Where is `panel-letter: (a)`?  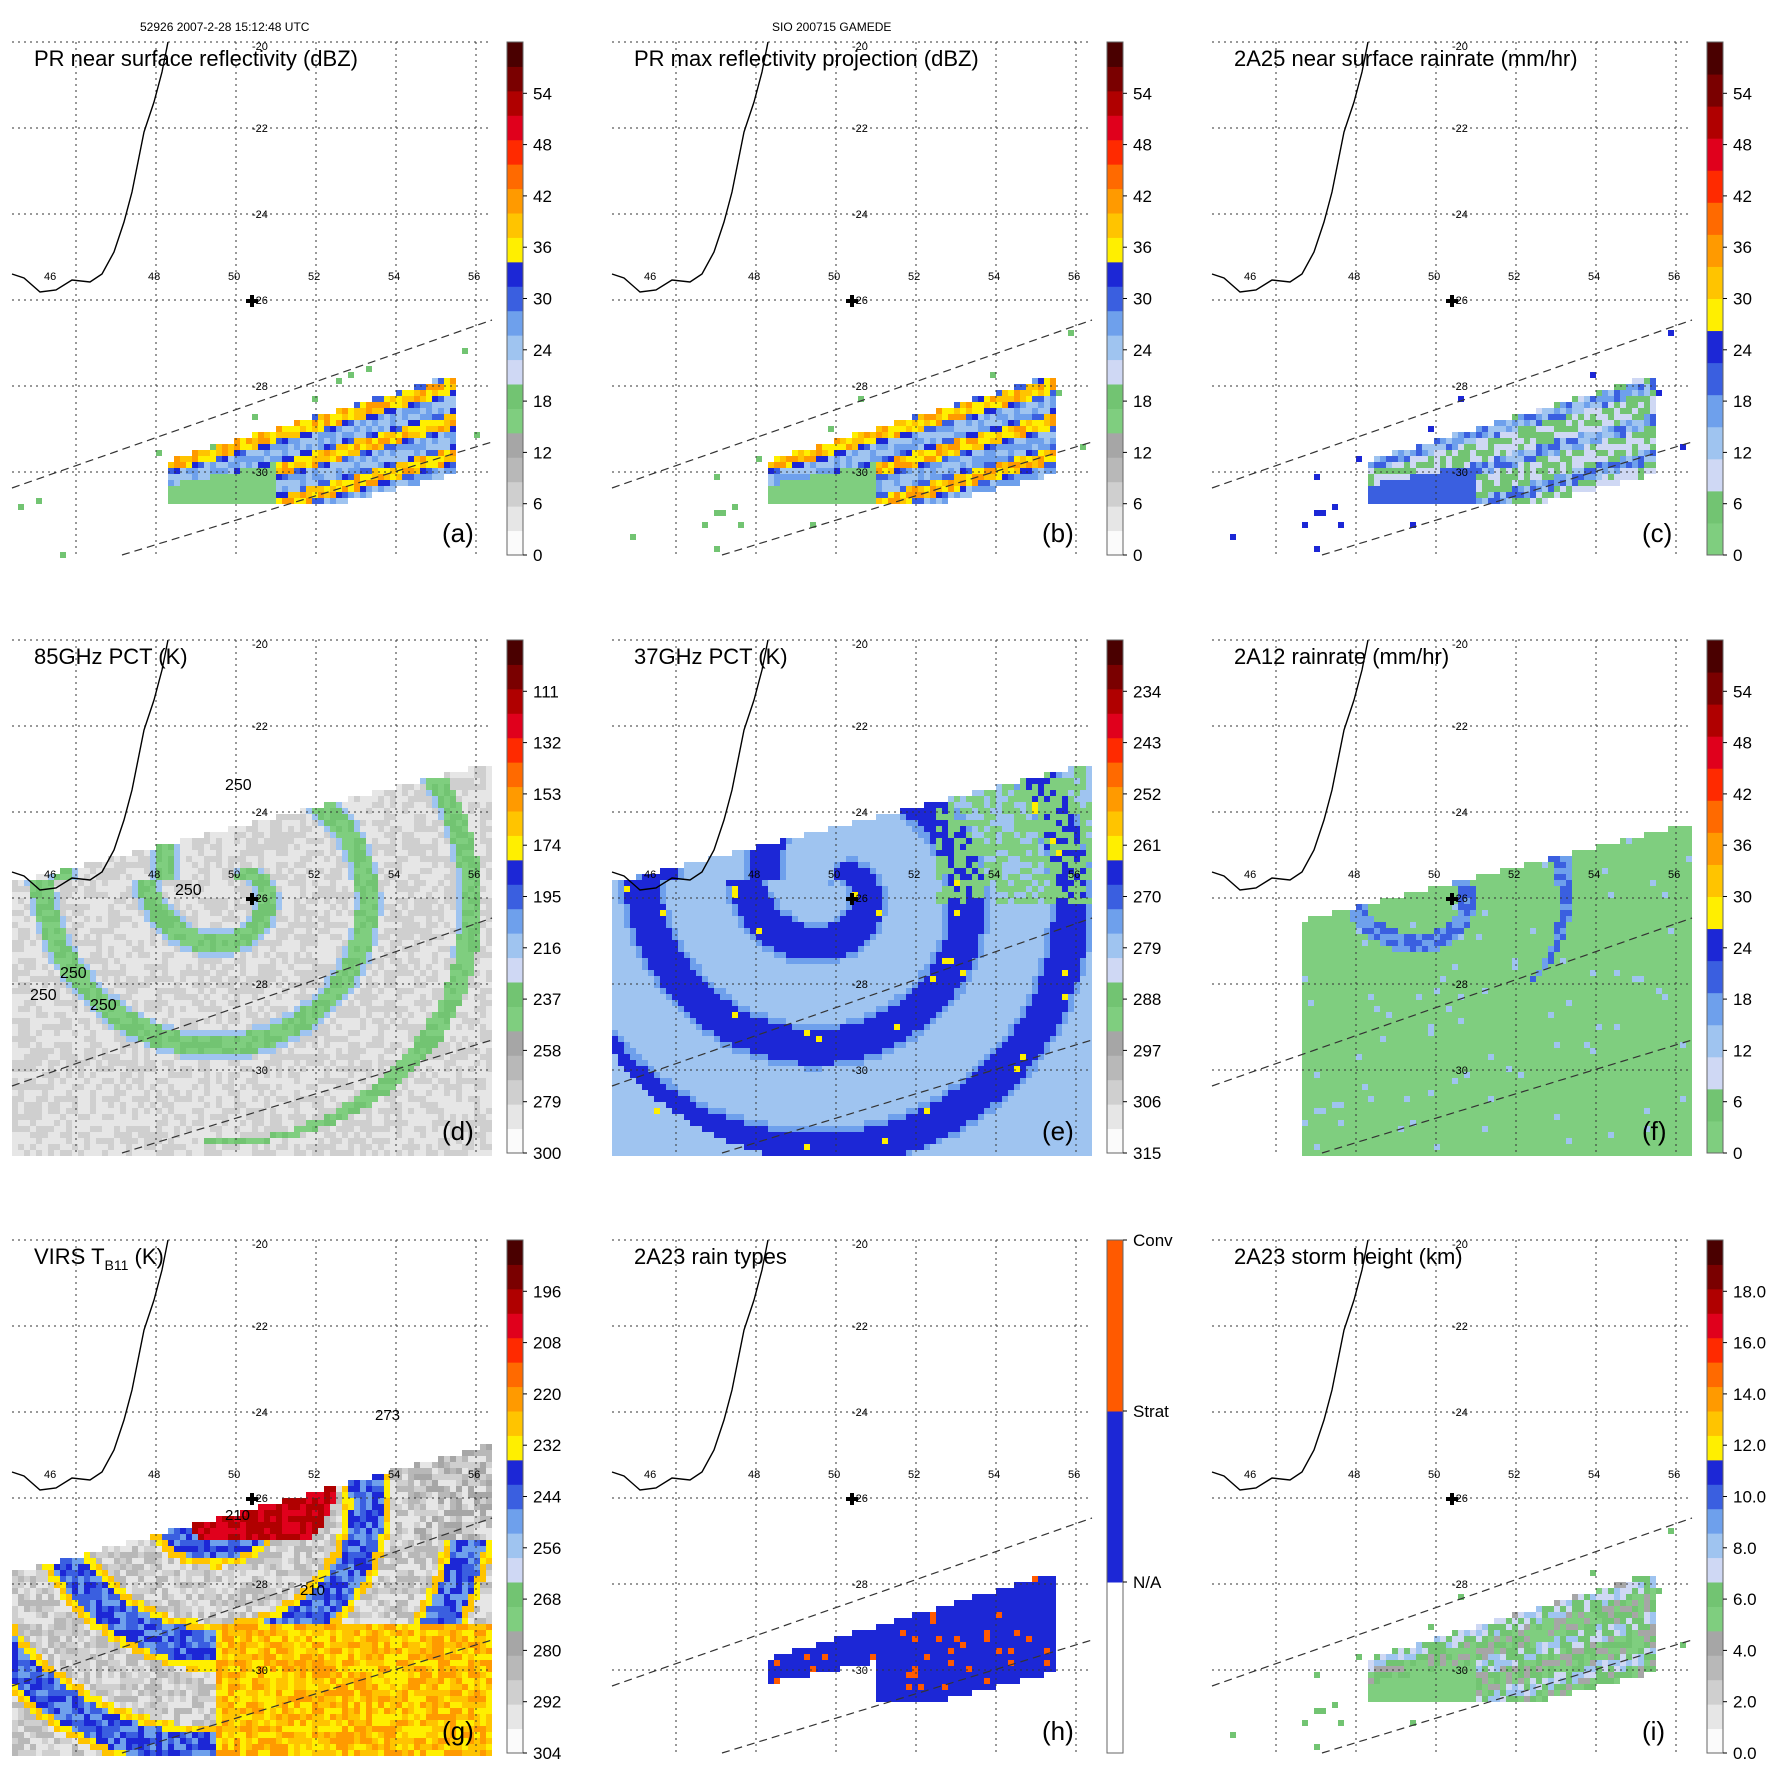
panel-letter: (a) is located at coordinates (458, 533).